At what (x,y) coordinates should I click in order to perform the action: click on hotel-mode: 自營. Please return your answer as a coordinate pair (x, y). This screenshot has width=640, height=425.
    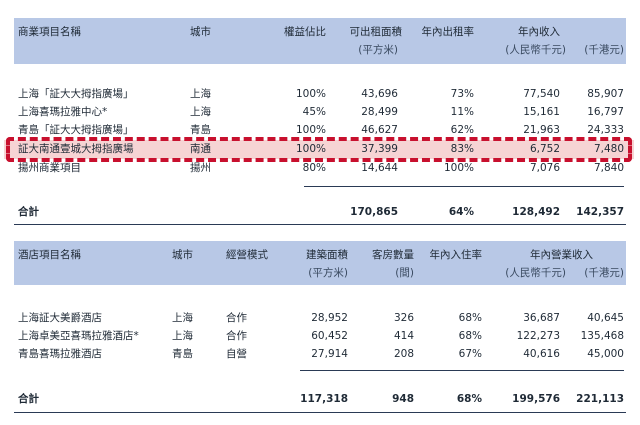
    Looking at the image, I should click on (236, 354).